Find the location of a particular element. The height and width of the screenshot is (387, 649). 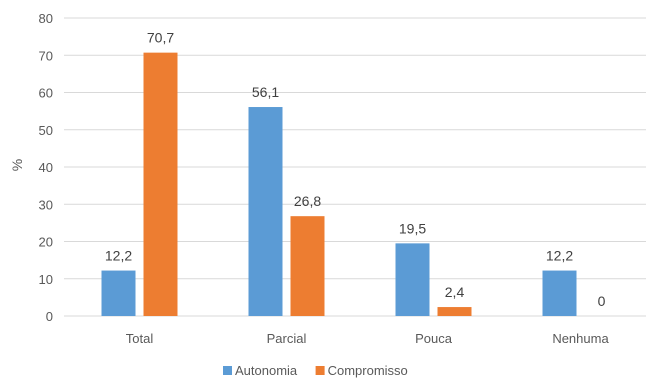

data-label-autonomia-nenhuma: 12,2 is located at coordinates (559, 256).